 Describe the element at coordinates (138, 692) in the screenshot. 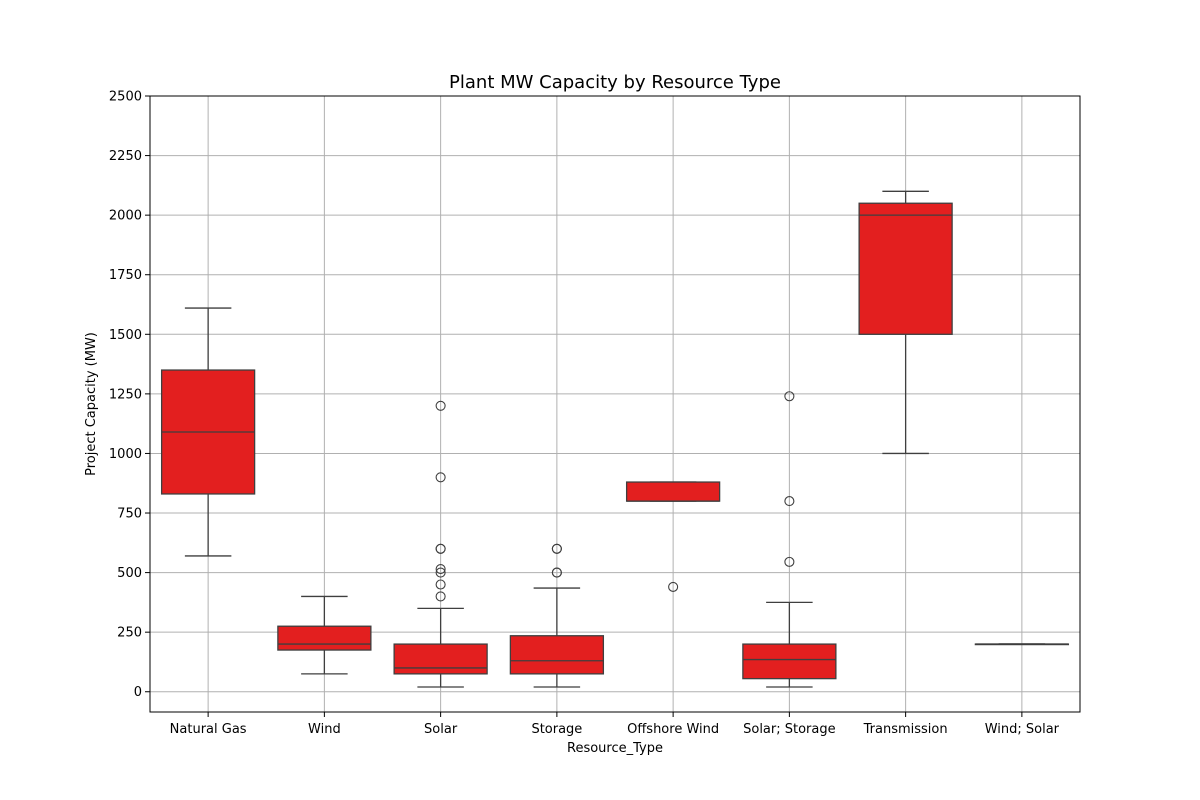

I see `y-tick-label: 0` at that location.